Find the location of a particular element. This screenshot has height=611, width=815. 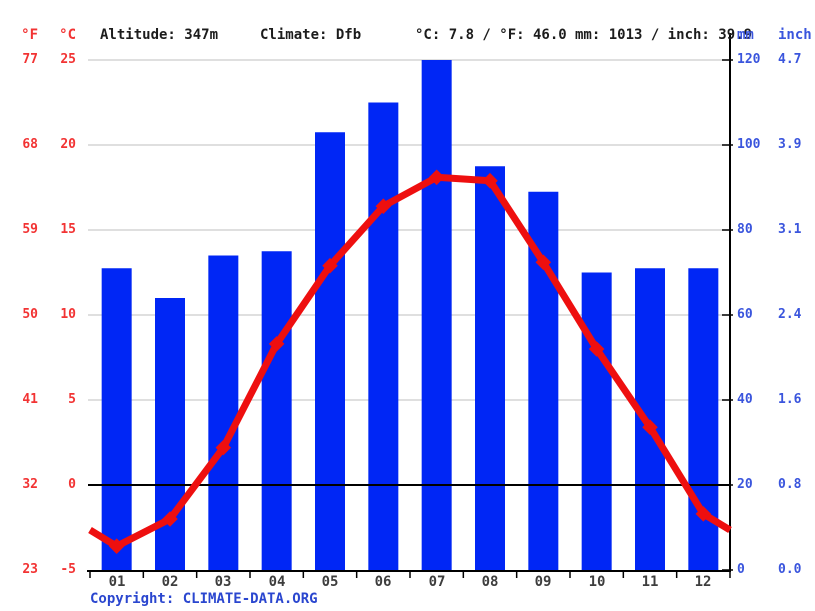

month-label: 01 is located at coordinates (117, 582).